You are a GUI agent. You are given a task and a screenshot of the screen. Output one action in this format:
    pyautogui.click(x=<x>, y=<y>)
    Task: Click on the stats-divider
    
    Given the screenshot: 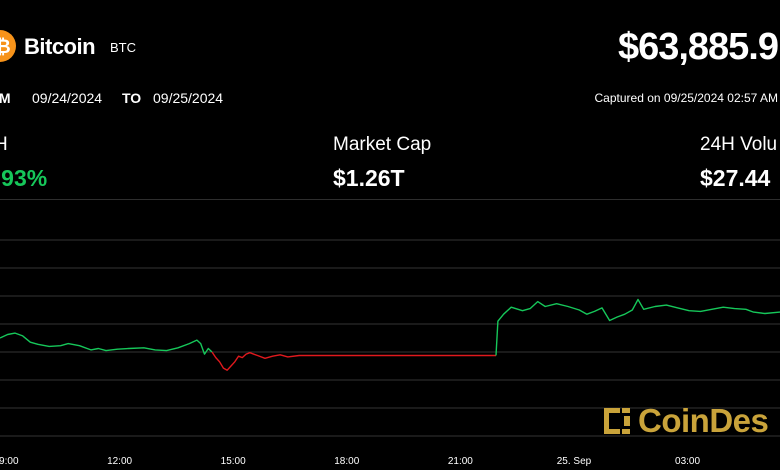 What is the action you would take?
    pyautogui.click(x=390, y=199)
    